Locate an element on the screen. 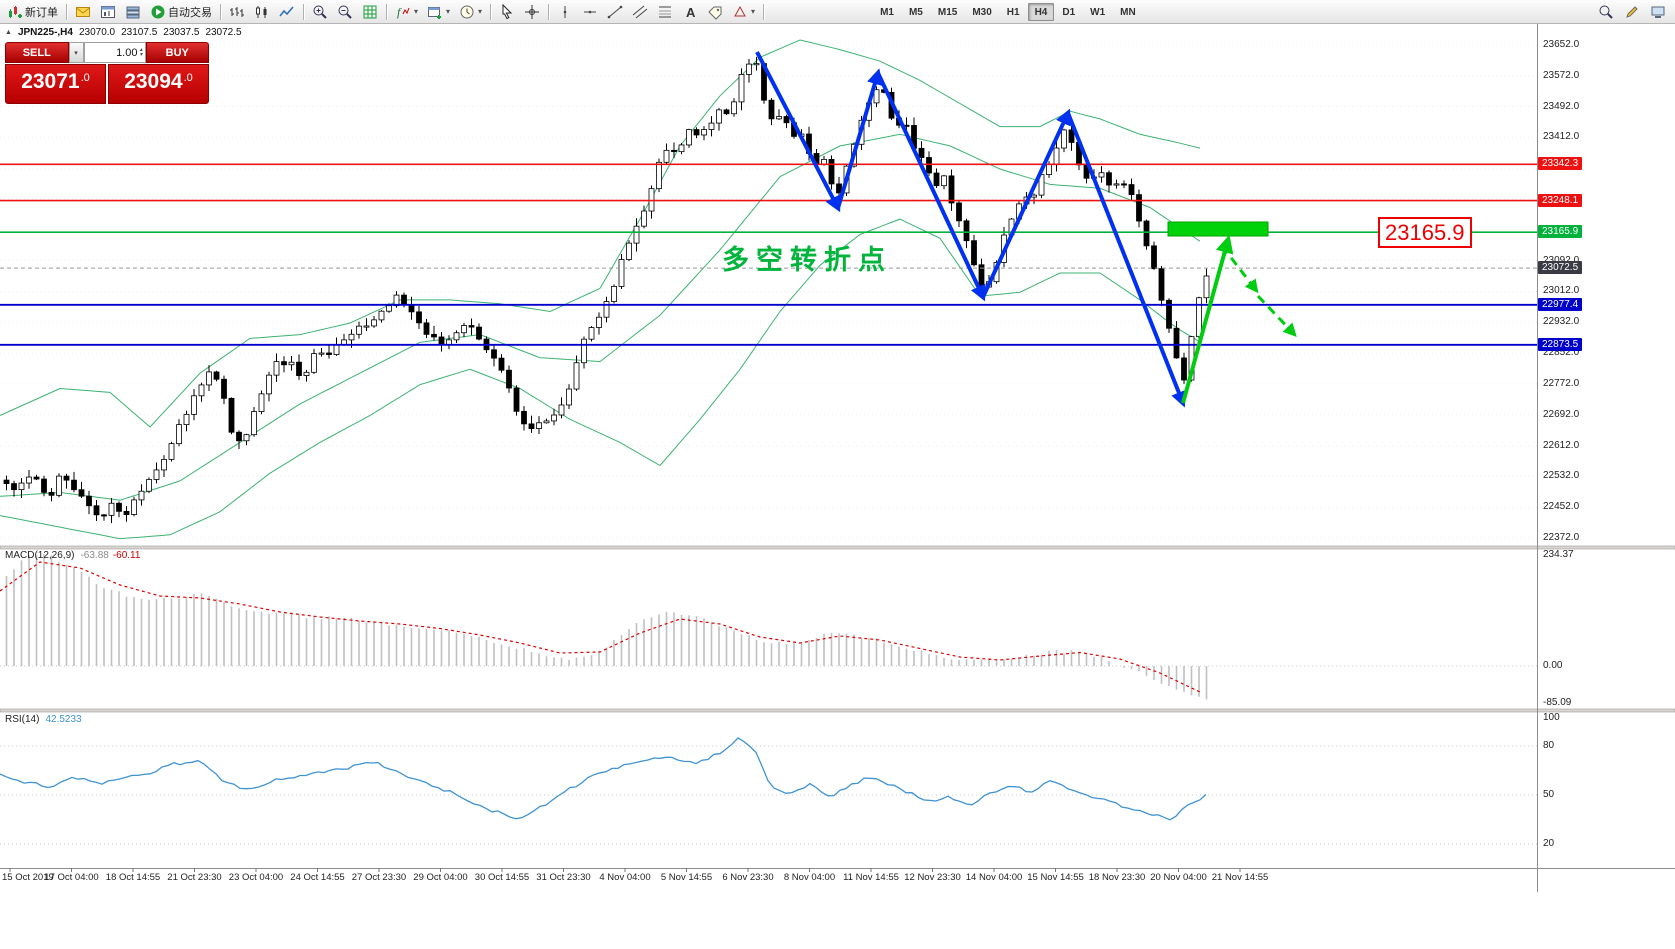 This screenshot has width=1675, height=949. buy-price-fraction: .0 is located at coordinates (188, 78).